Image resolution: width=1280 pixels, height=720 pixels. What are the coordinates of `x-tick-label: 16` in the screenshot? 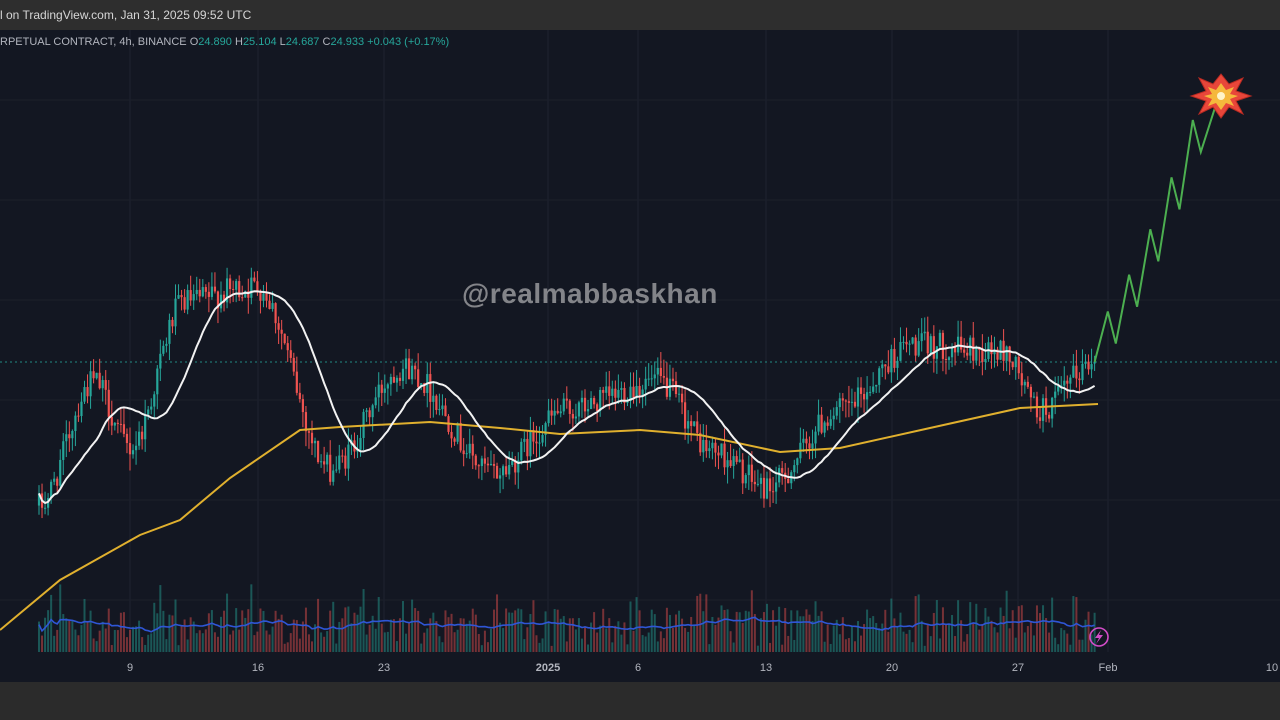 It's located at (258, 668).